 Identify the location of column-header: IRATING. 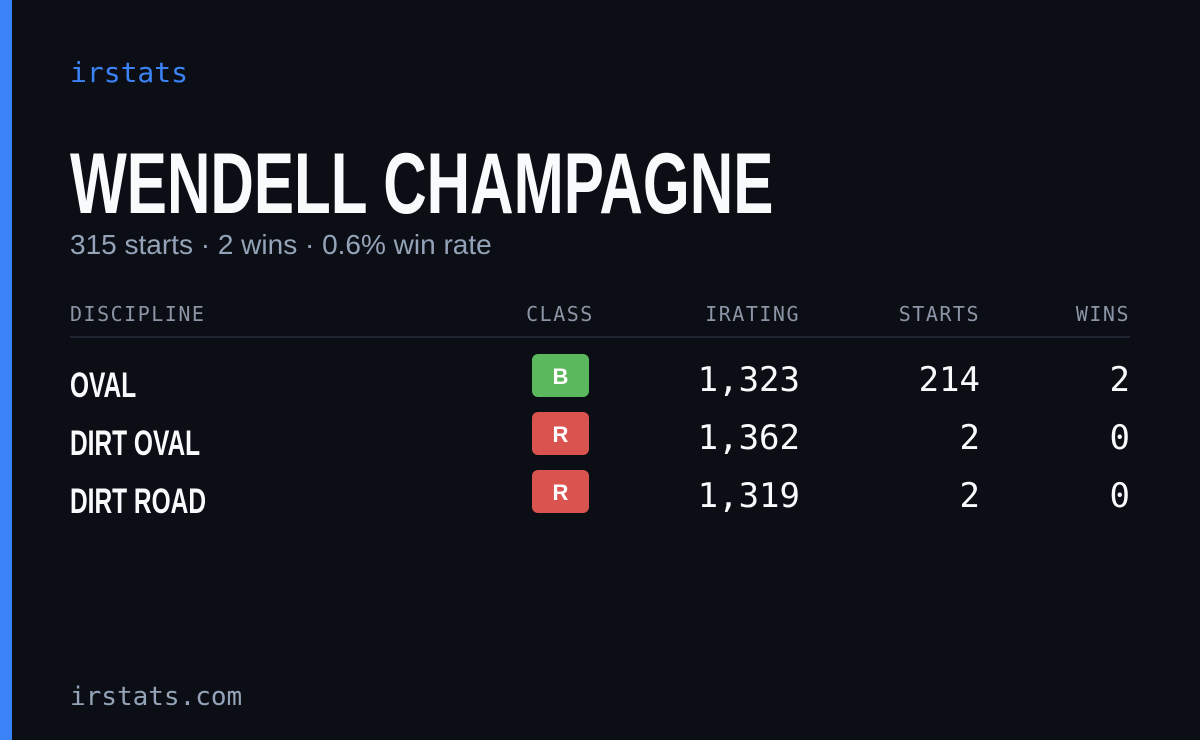
(752, 314).